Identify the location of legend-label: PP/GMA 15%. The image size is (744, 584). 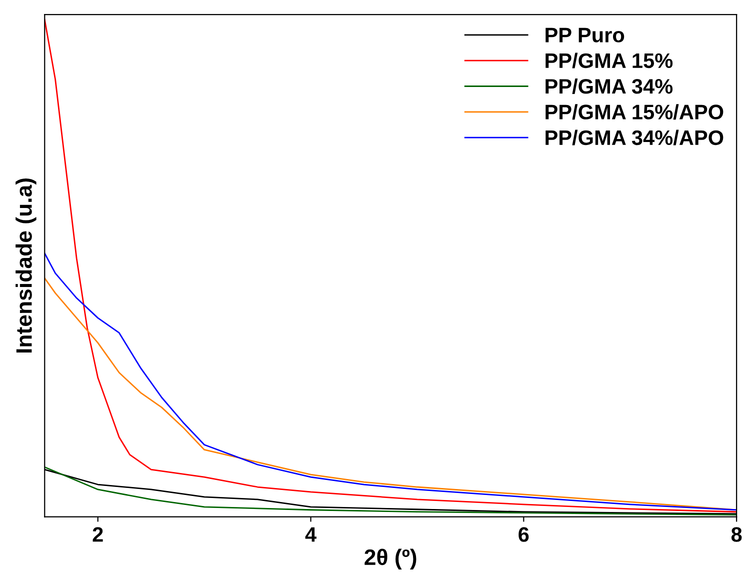
(609, 60).